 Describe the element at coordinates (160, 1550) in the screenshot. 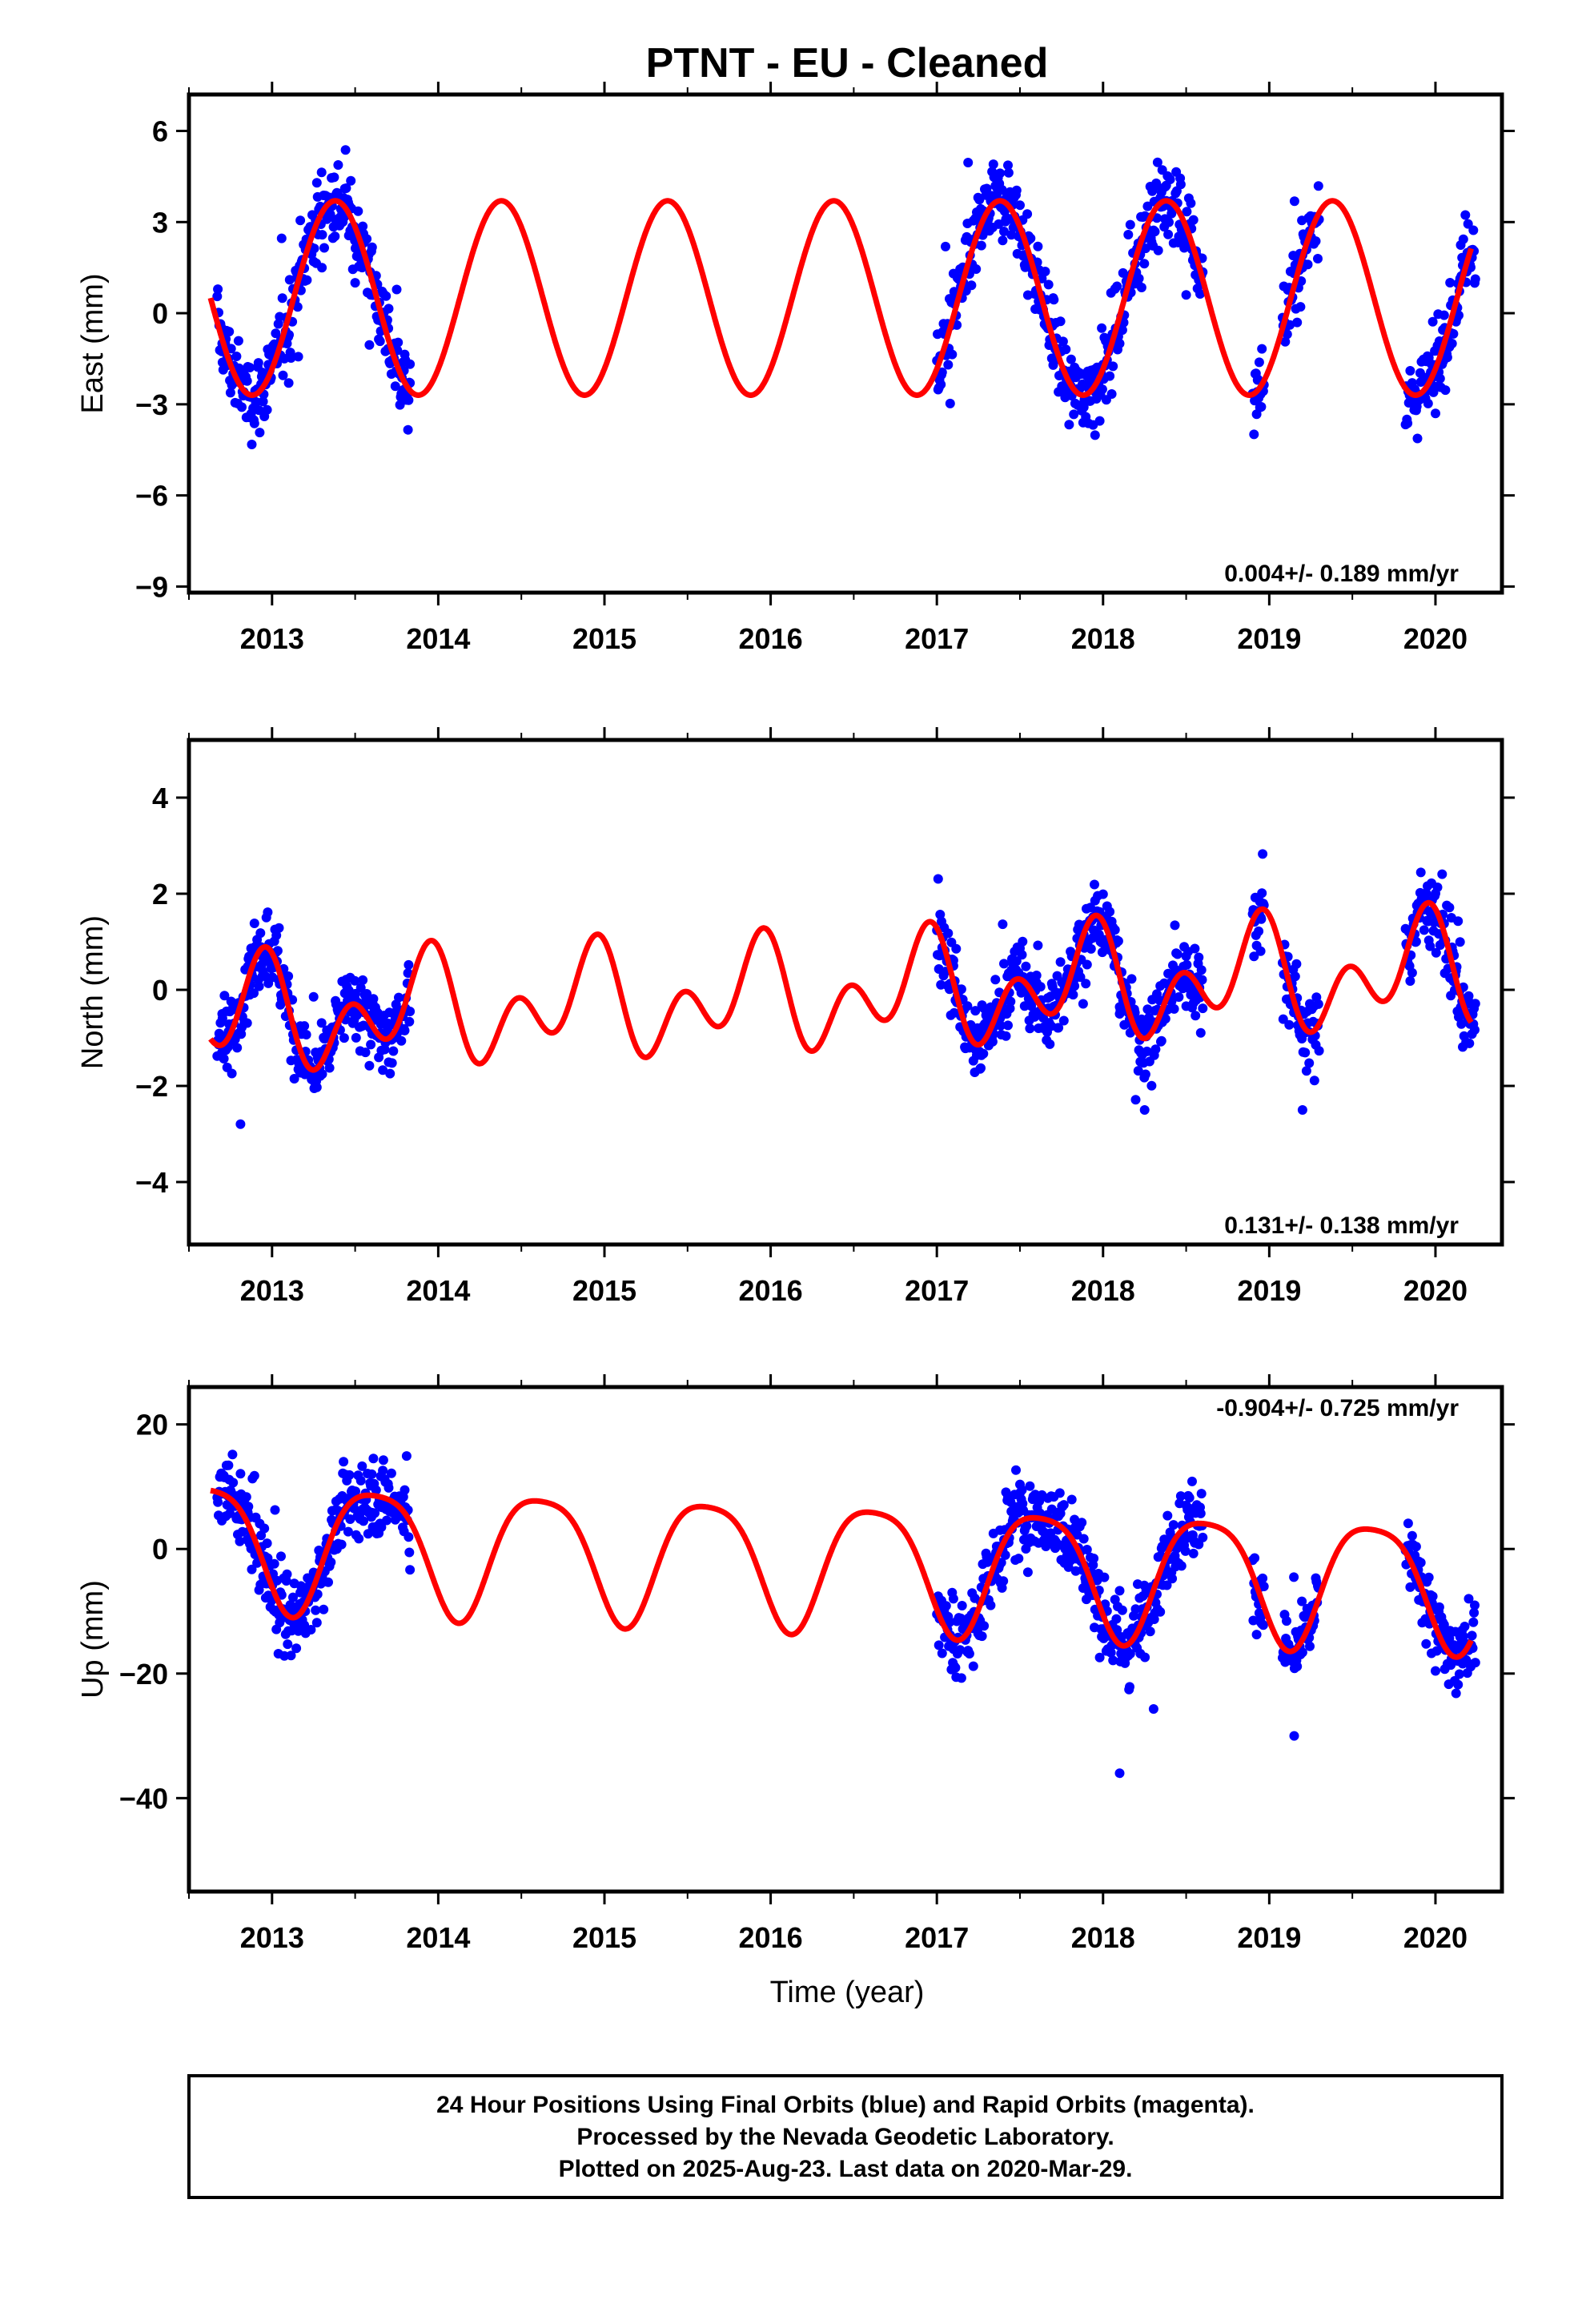

I see `y-tick-label: 0` at that location.